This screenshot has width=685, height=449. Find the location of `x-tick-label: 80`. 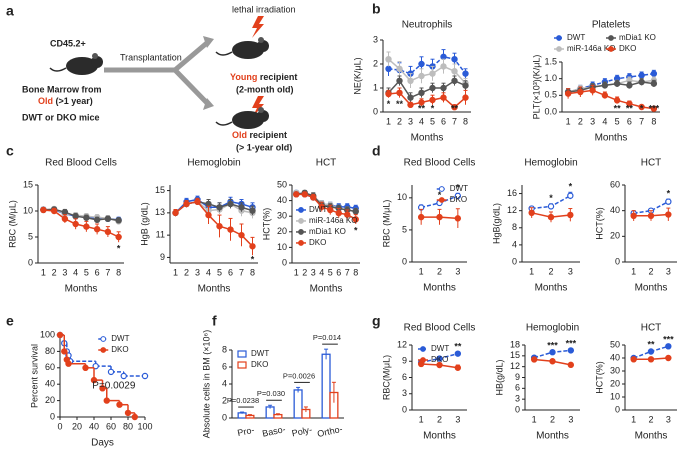

x-tick-label: 80 is located at coordinates (128, 426).